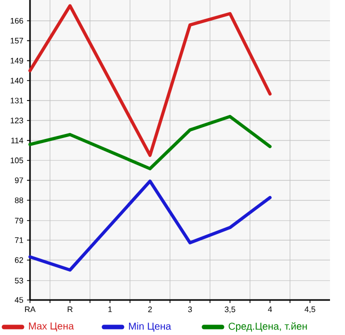  What do you see at coordinates (17, 141) in the screenshot?
I see `y-tick-label: 114` at bounding box center [17, 141].